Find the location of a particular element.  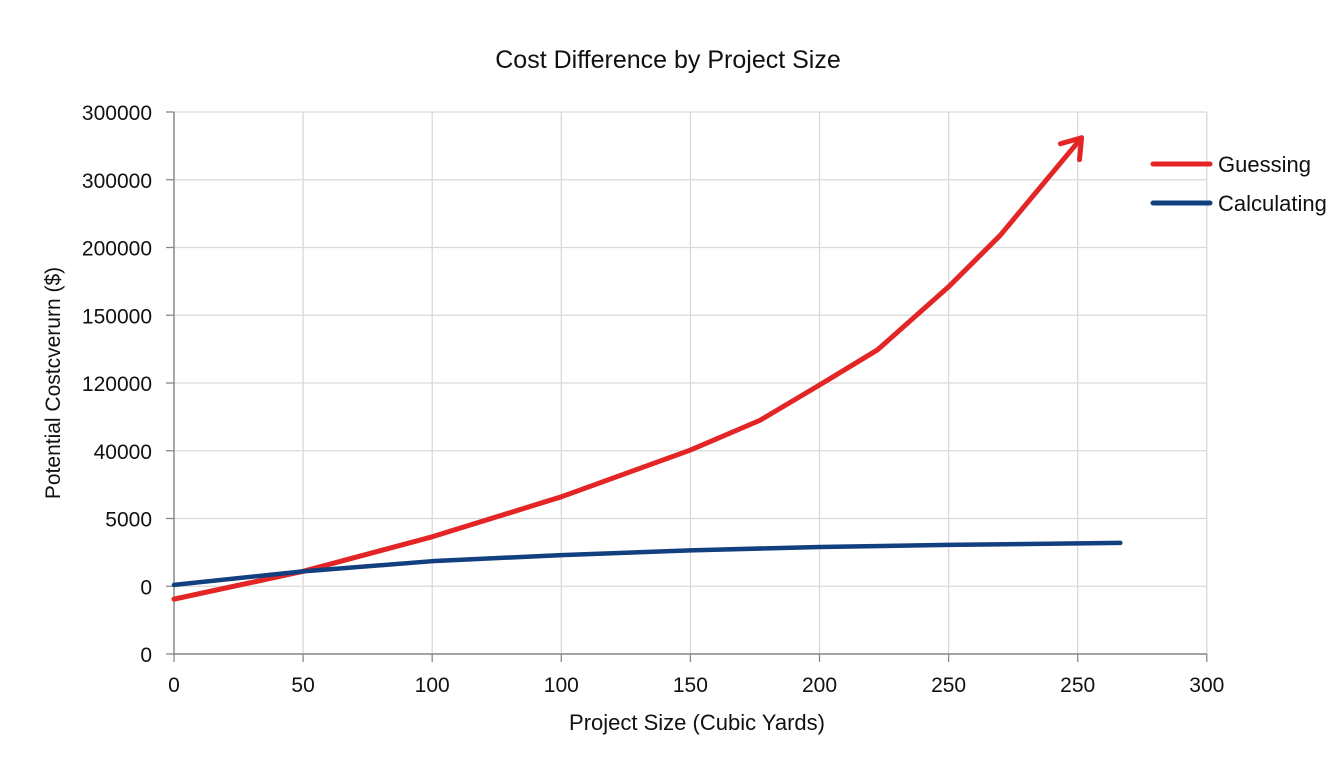

x-tick-label: 200 is located at coordinates (819, 685).